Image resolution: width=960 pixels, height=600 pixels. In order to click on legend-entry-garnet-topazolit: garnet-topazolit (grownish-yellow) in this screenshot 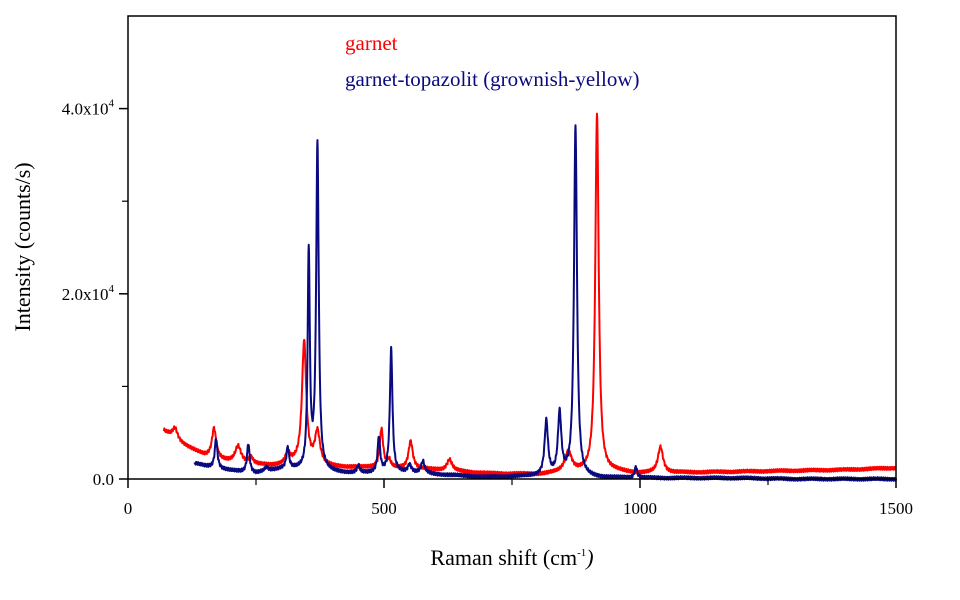, I will do `click(492, 79)`.